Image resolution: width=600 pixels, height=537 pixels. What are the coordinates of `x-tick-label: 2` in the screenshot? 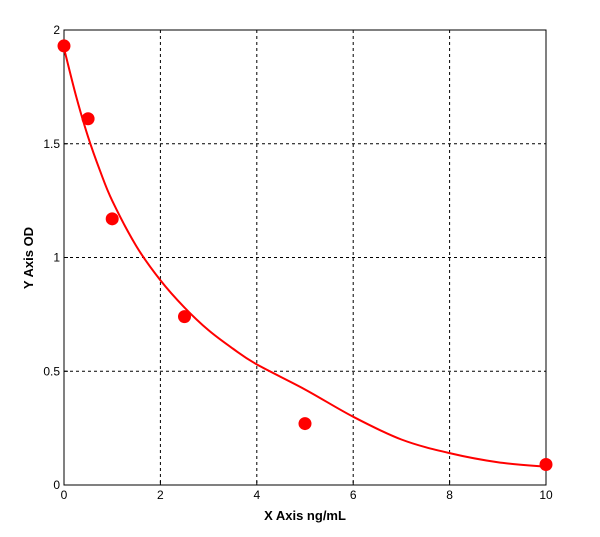 It's located at (160, 495).